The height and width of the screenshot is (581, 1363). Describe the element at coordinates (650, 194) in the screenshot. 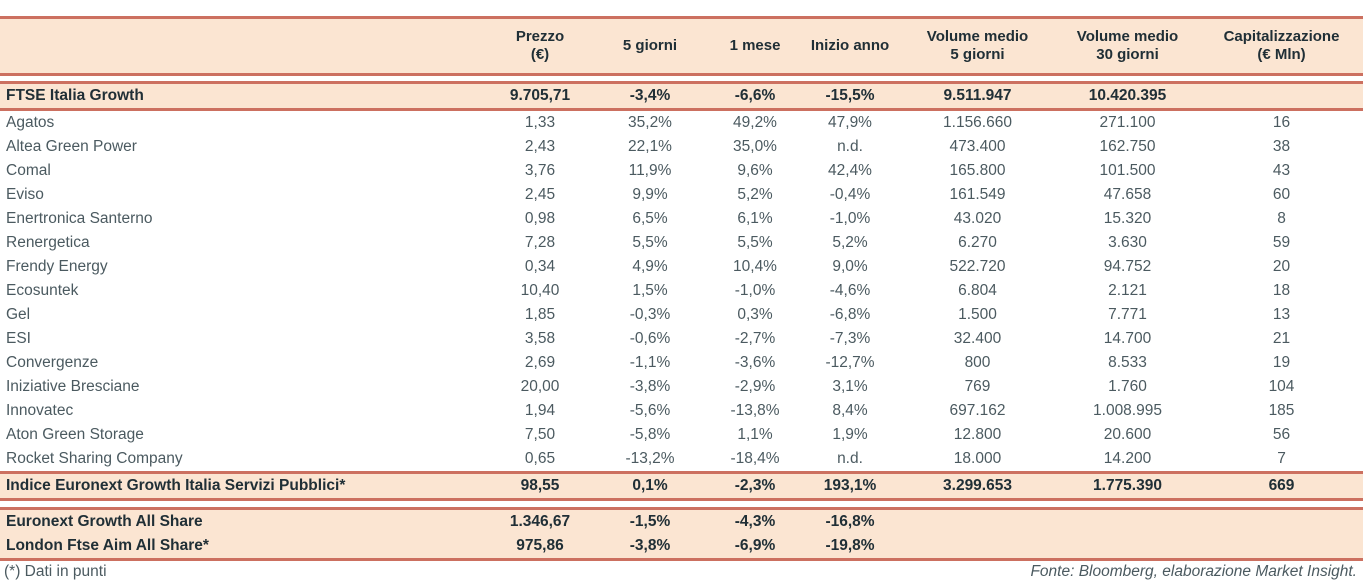

I see `row-value: 9,9%` at that location.